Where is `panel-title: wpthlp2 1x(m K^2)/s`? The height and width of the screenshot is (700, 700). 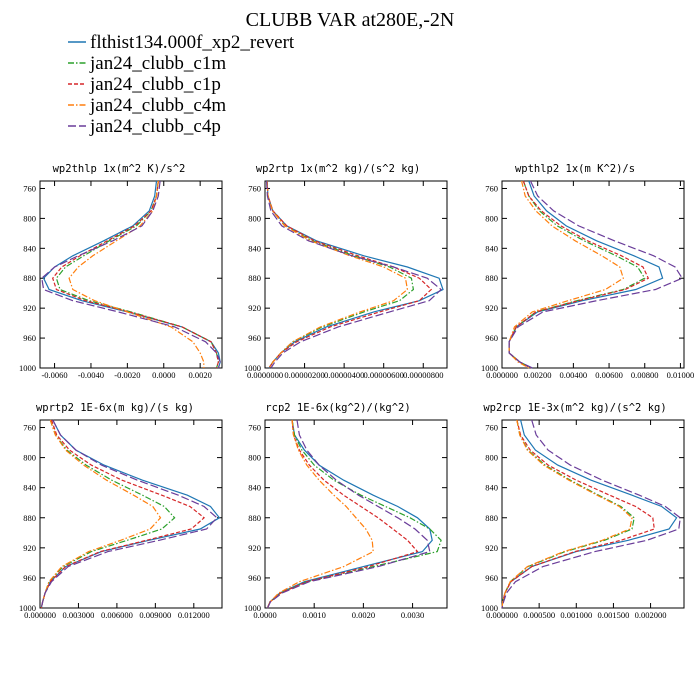
panel-title: wpthlp2 1x(m K^2)/s is located at coordinates (575, 169).